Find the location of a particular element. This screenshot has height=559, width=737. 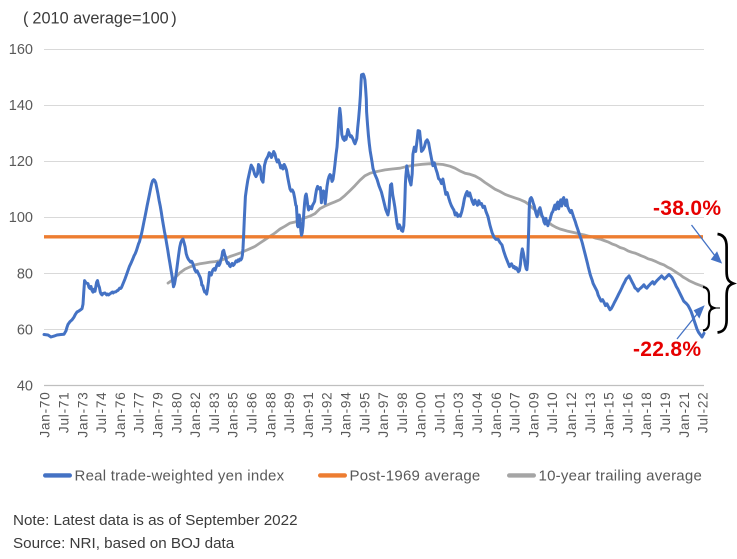

svg-text: 160 is located at coordinates (21, 50).